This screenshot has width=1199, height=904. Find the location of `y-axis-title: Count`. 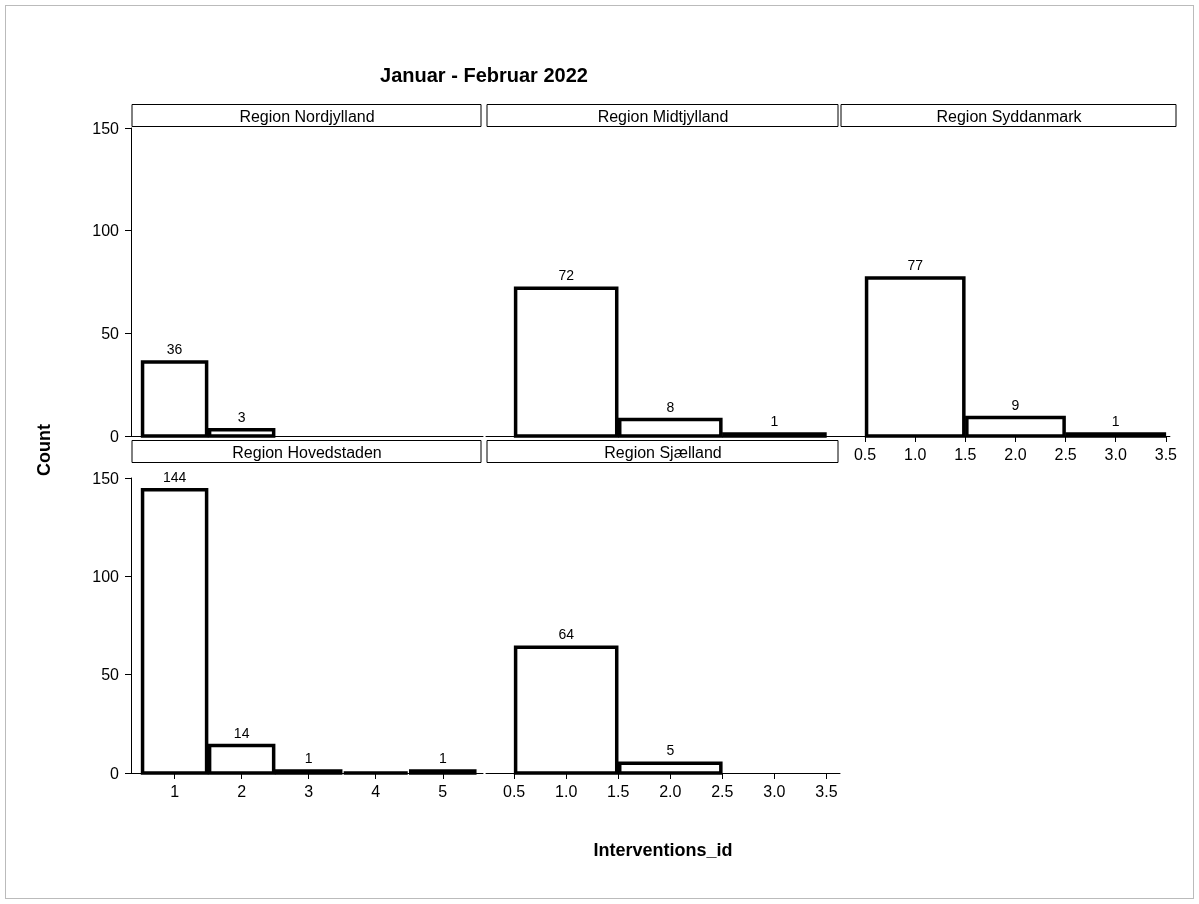

y-axis-title: Count is located at coordinates (44, 450).